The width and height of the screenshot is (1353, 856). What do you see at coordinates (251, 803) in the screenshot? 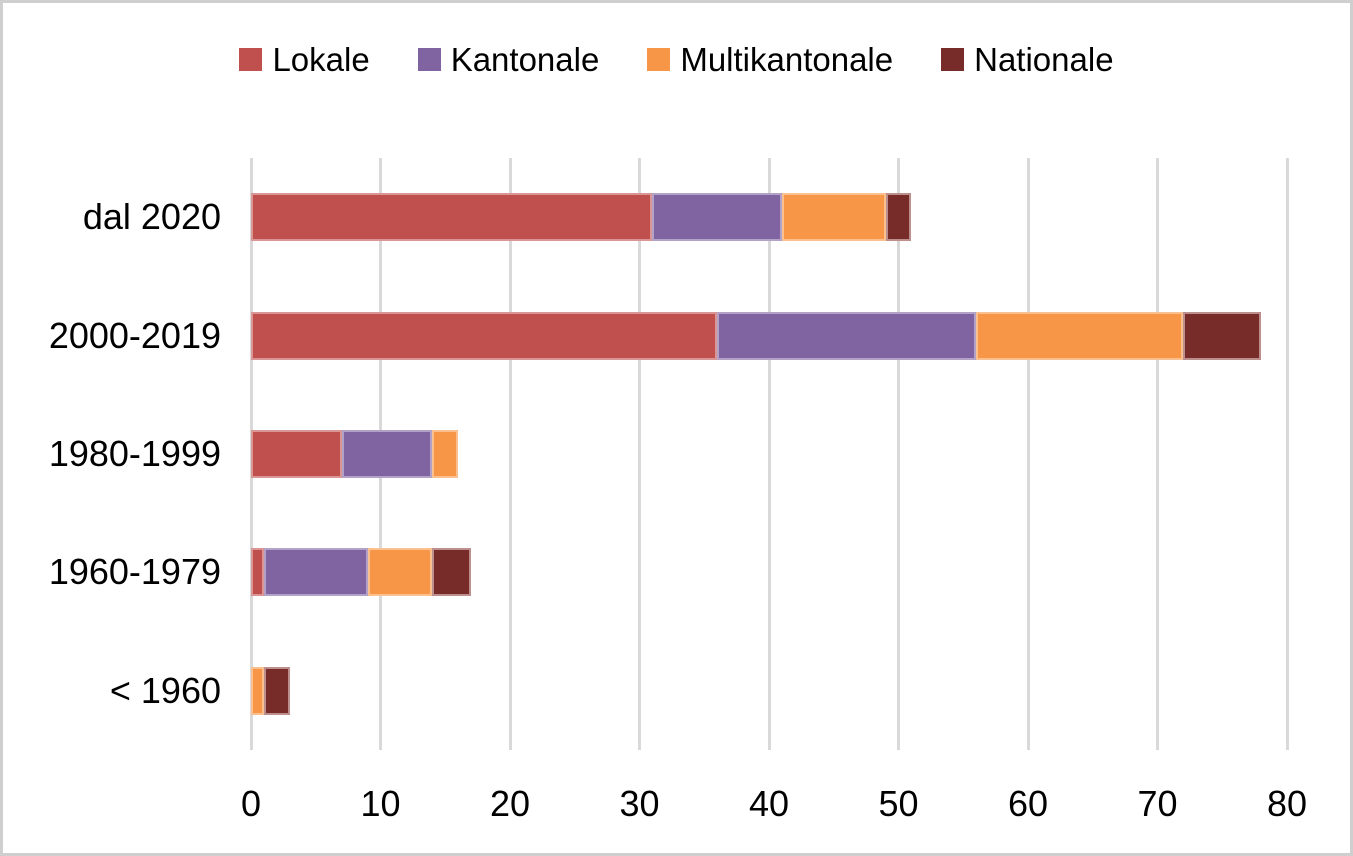
I see `x-axis-tick-label: 0` at bounding box center [251, 803].